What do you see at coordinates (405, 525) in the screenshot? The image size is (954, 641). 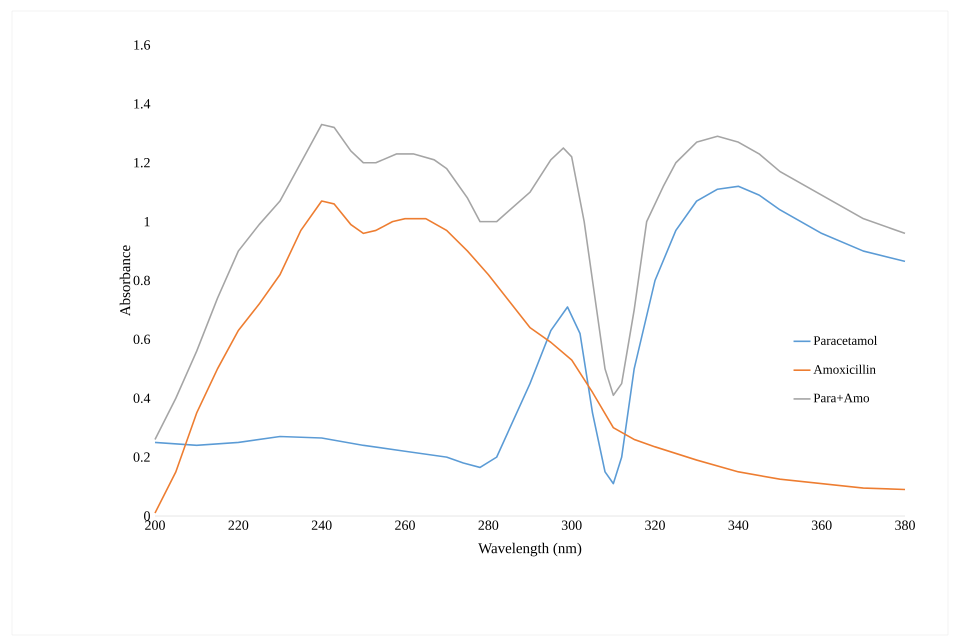 I see `x-tick-label: 260` at bounding box center [405, 525].